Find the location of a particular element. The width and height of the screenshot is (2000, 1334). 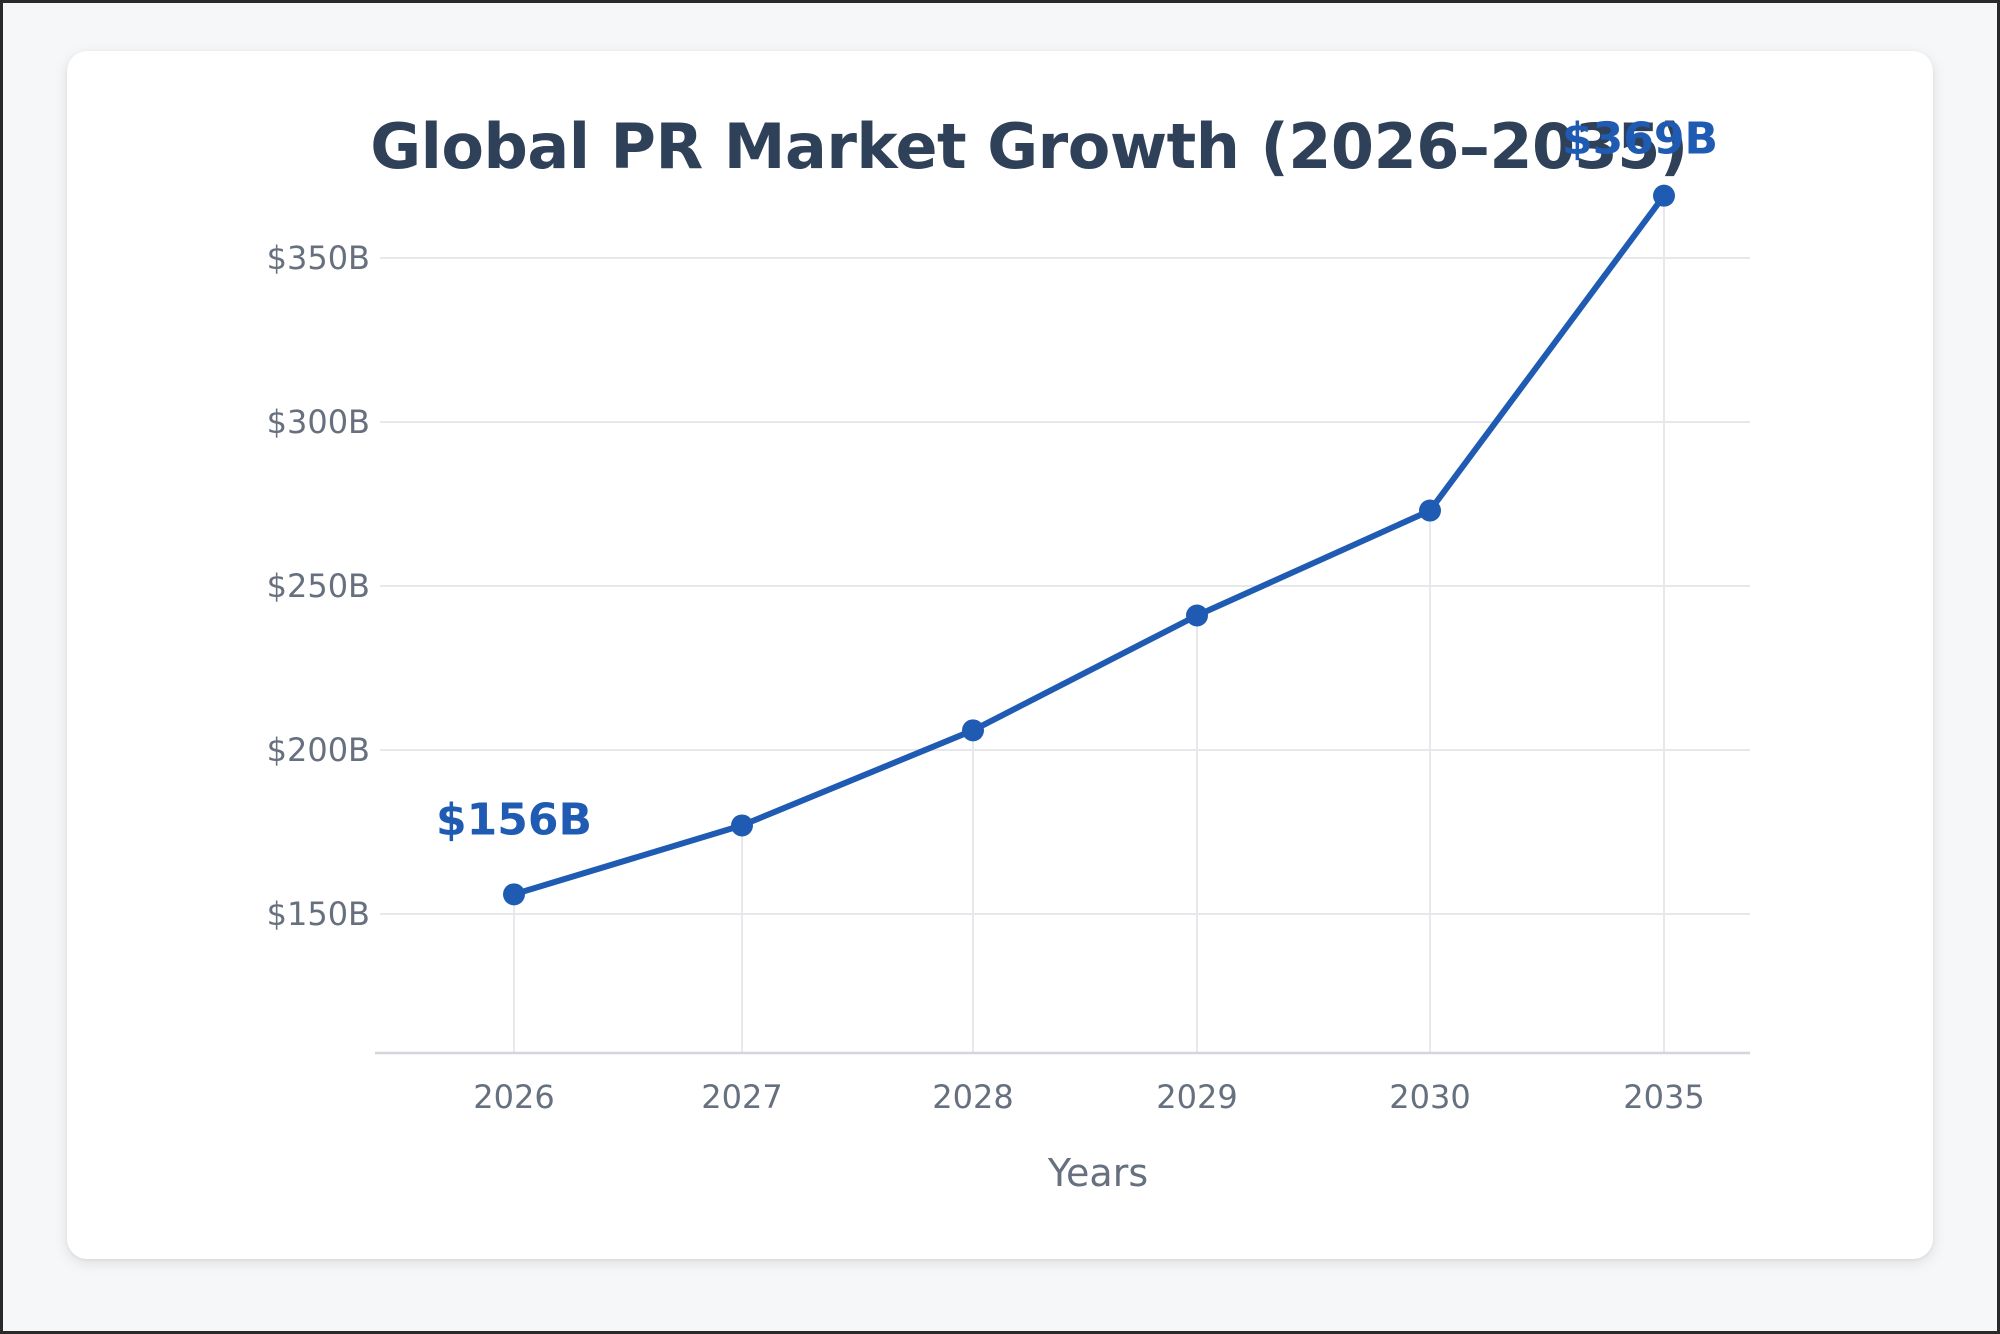

x-tick-label: 2026 is located at coordinates (513, 1097).